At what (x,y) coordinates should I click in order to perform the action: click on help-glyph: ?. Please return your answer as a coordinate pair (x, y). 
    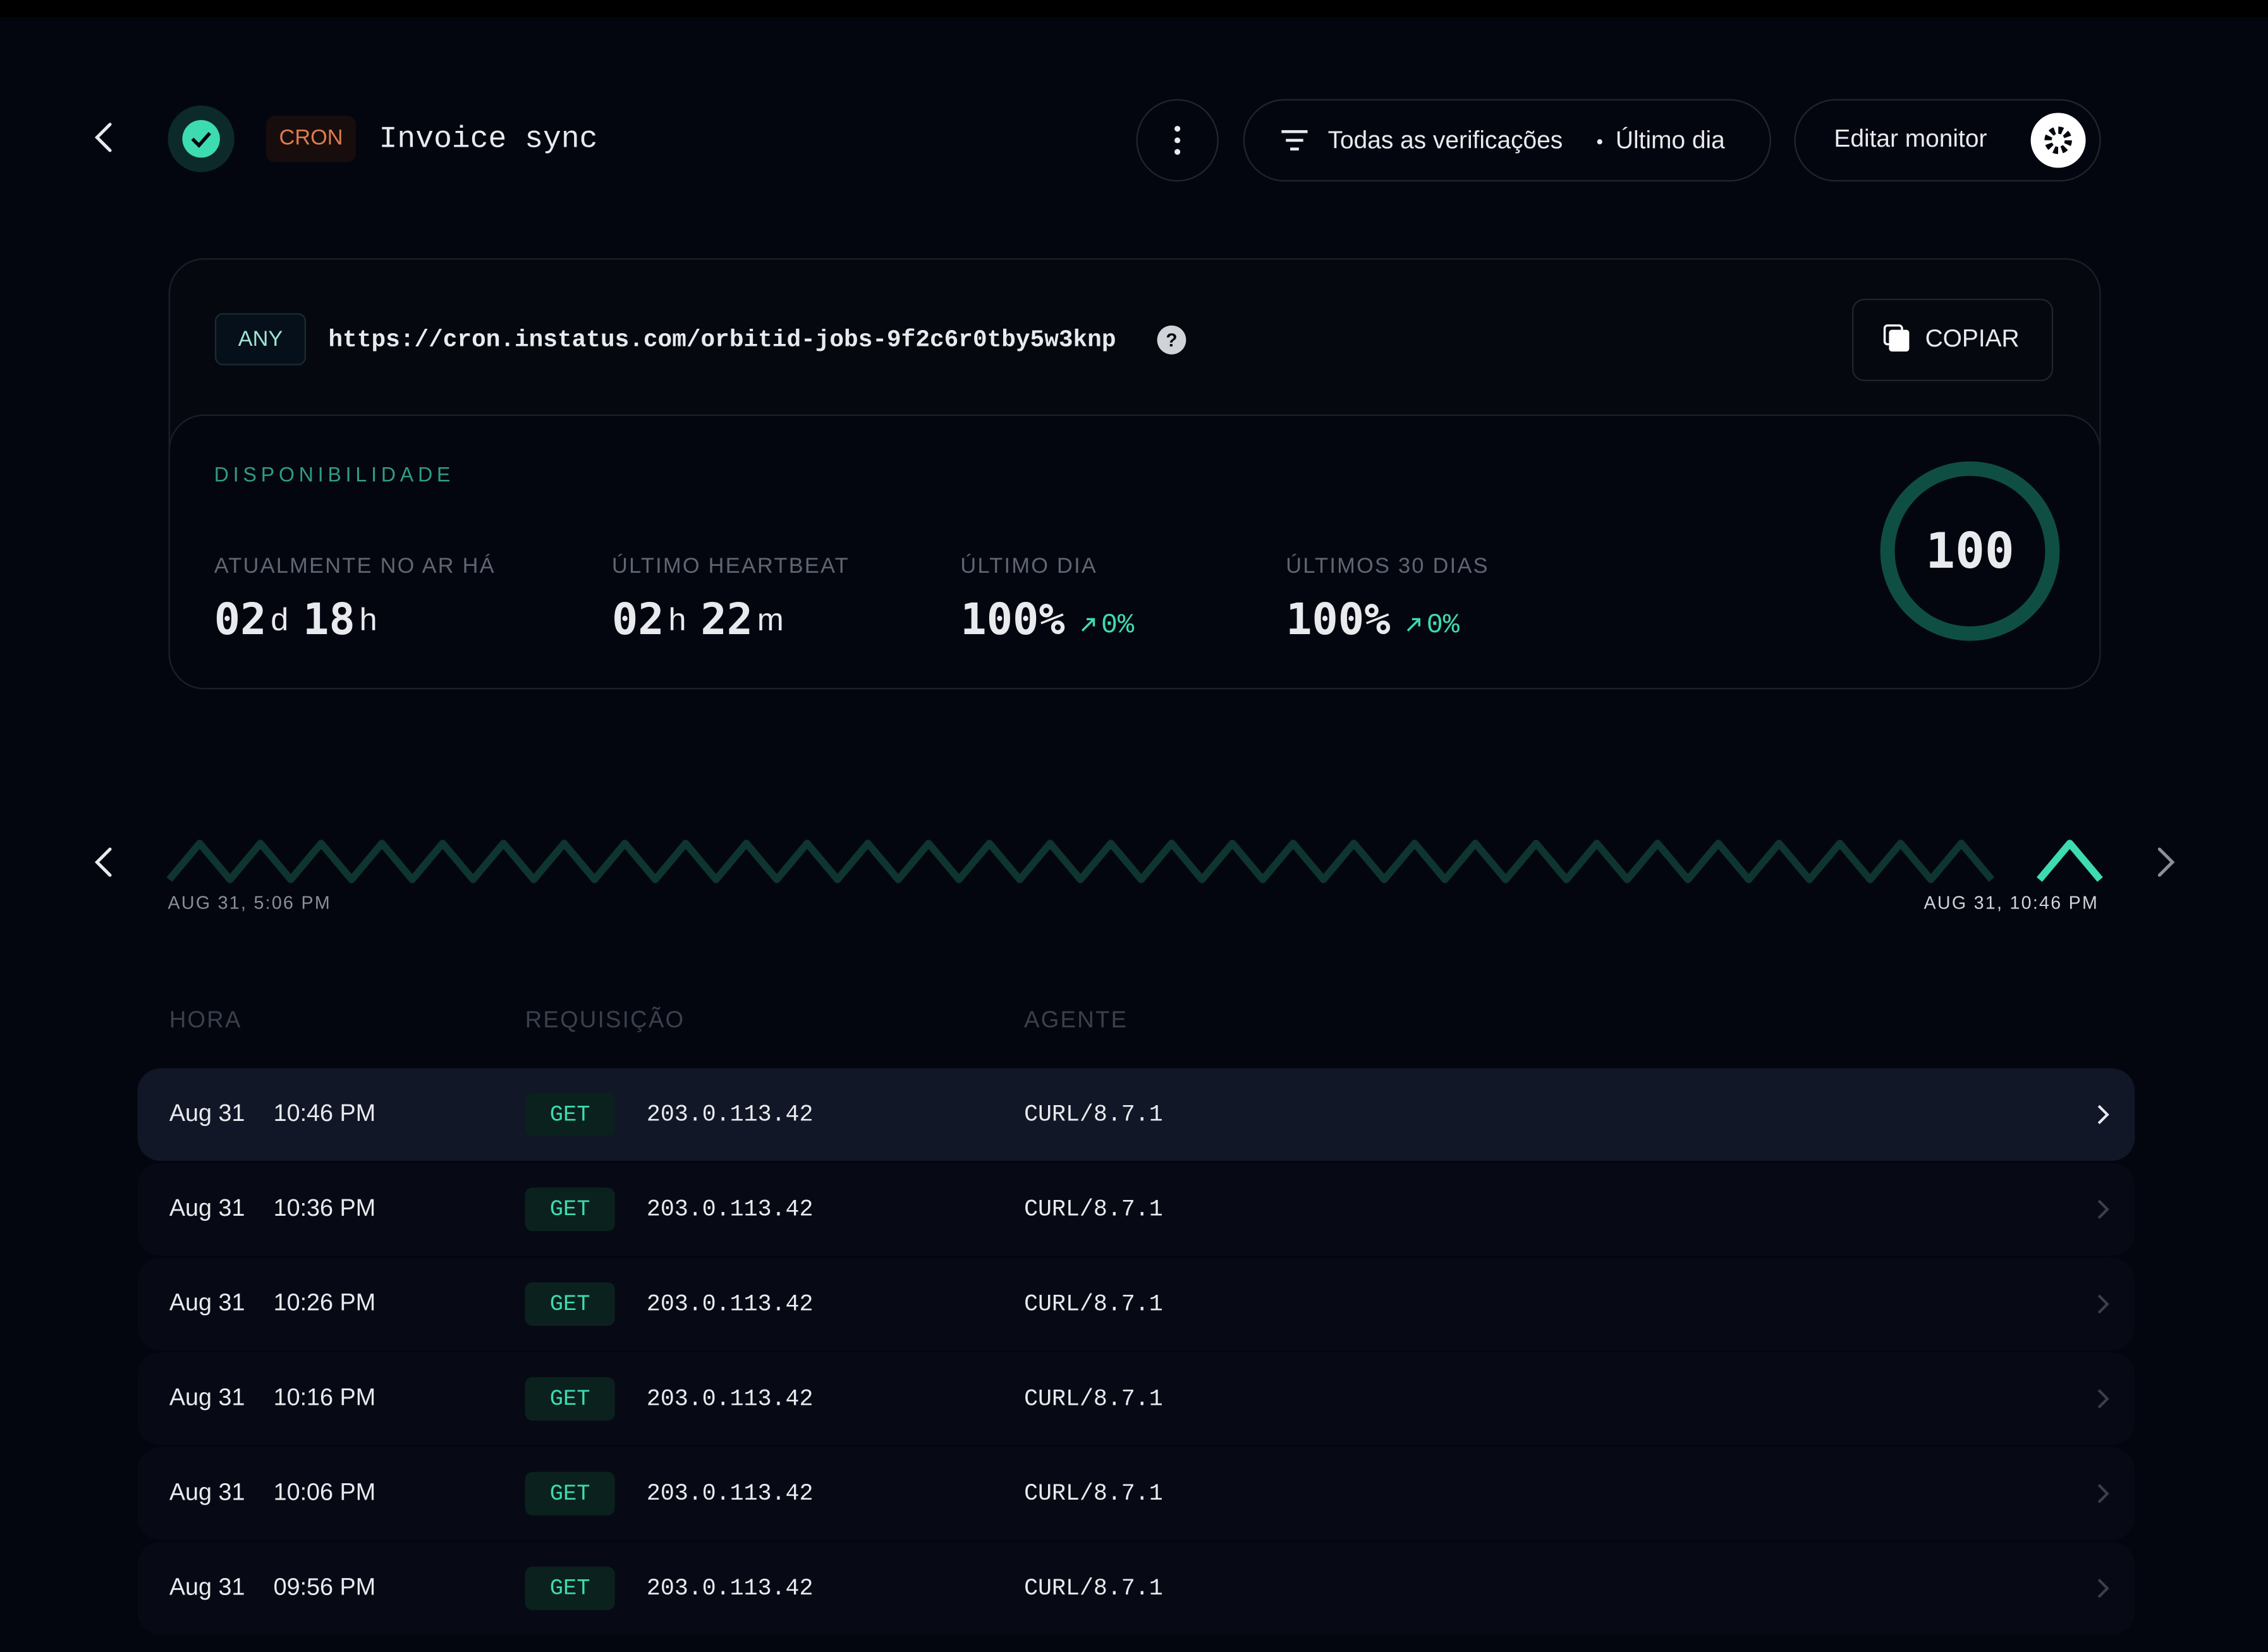
    Looking at the image, I should click on (1171, 340).